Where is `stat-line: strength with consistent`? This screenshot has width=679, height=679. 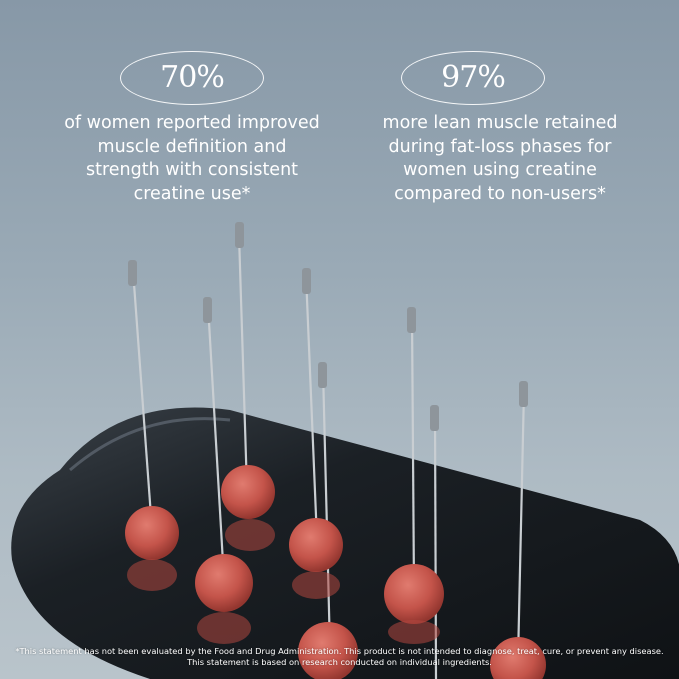
stat-line: strength with consistent is located at coordinates (192, 170).